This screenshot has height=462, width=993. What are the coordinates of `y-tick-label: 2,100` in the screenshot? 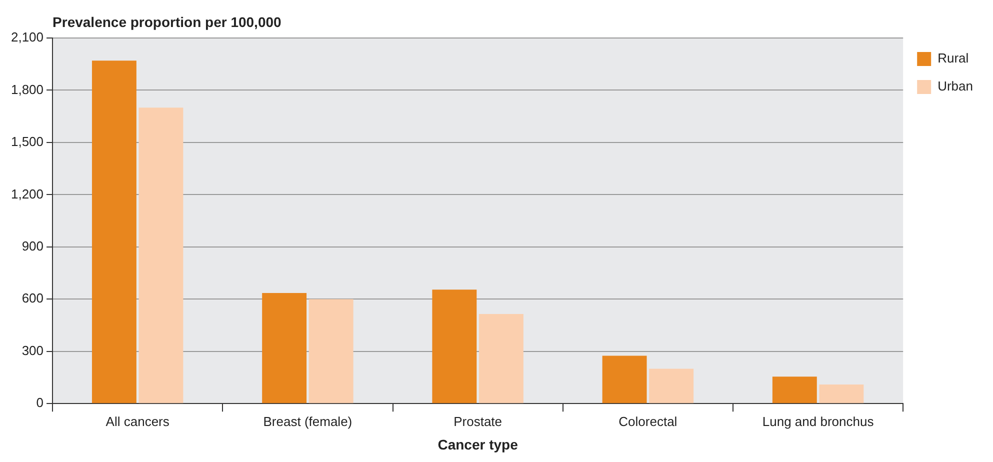 It's located at (27, 37).